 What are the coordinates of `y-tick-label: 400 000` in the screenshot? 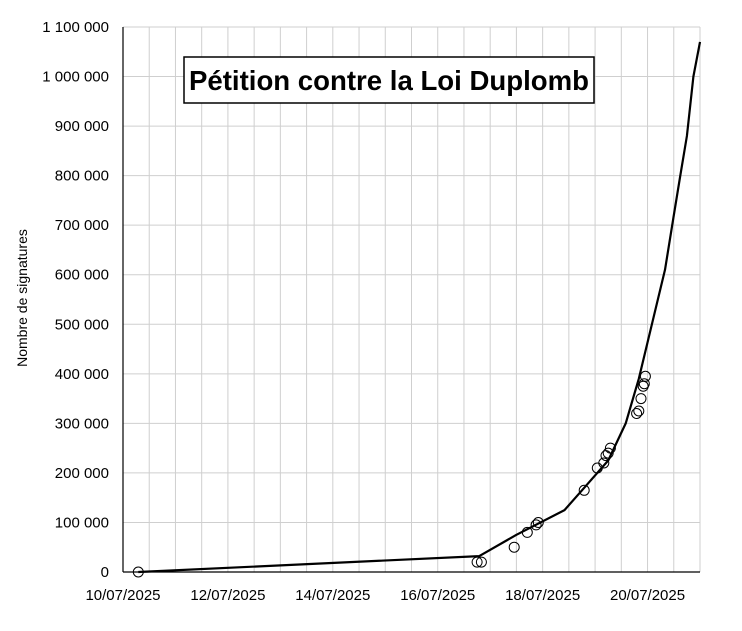 It's located at (82, 374).